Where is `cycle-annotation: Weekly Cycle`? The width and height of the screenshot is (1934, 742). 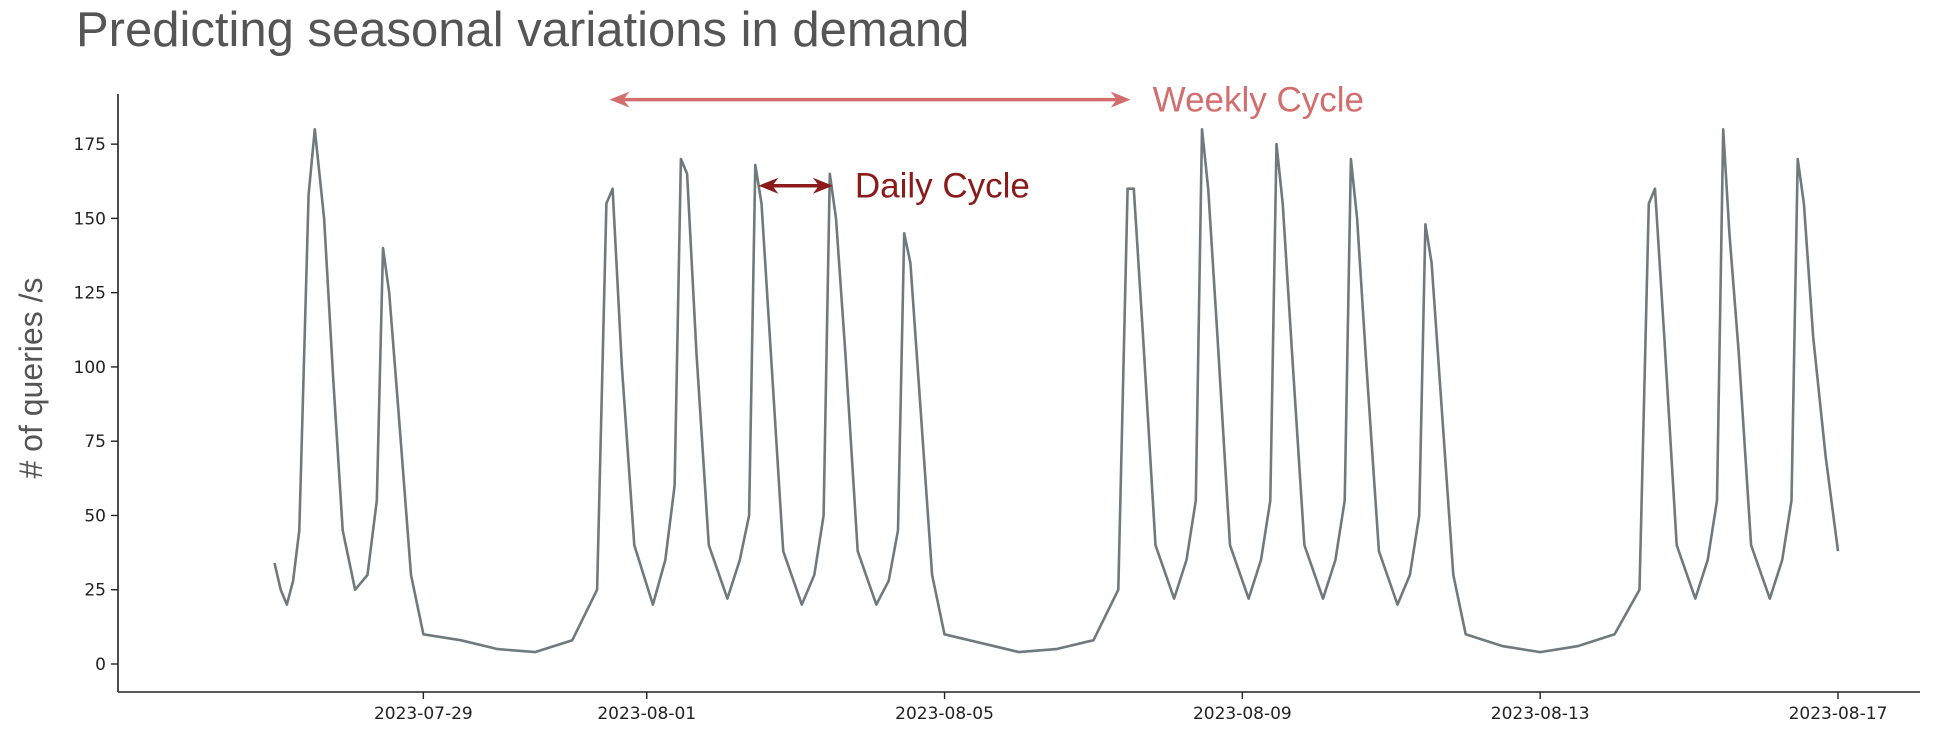 cycle-annotation: Weekly Cycle is located at coordinates (986, 100).